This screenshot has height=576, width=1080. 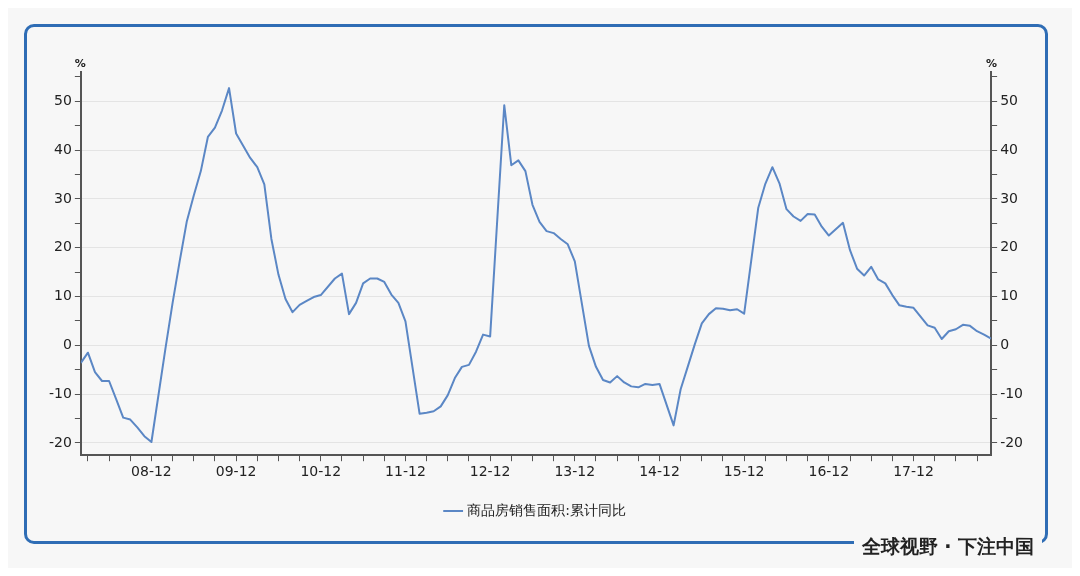 What do you see at coordinates (1012, 441) in the screenshot?
I see `y2-tick-label: -20` at bounding box center [1012, 441].